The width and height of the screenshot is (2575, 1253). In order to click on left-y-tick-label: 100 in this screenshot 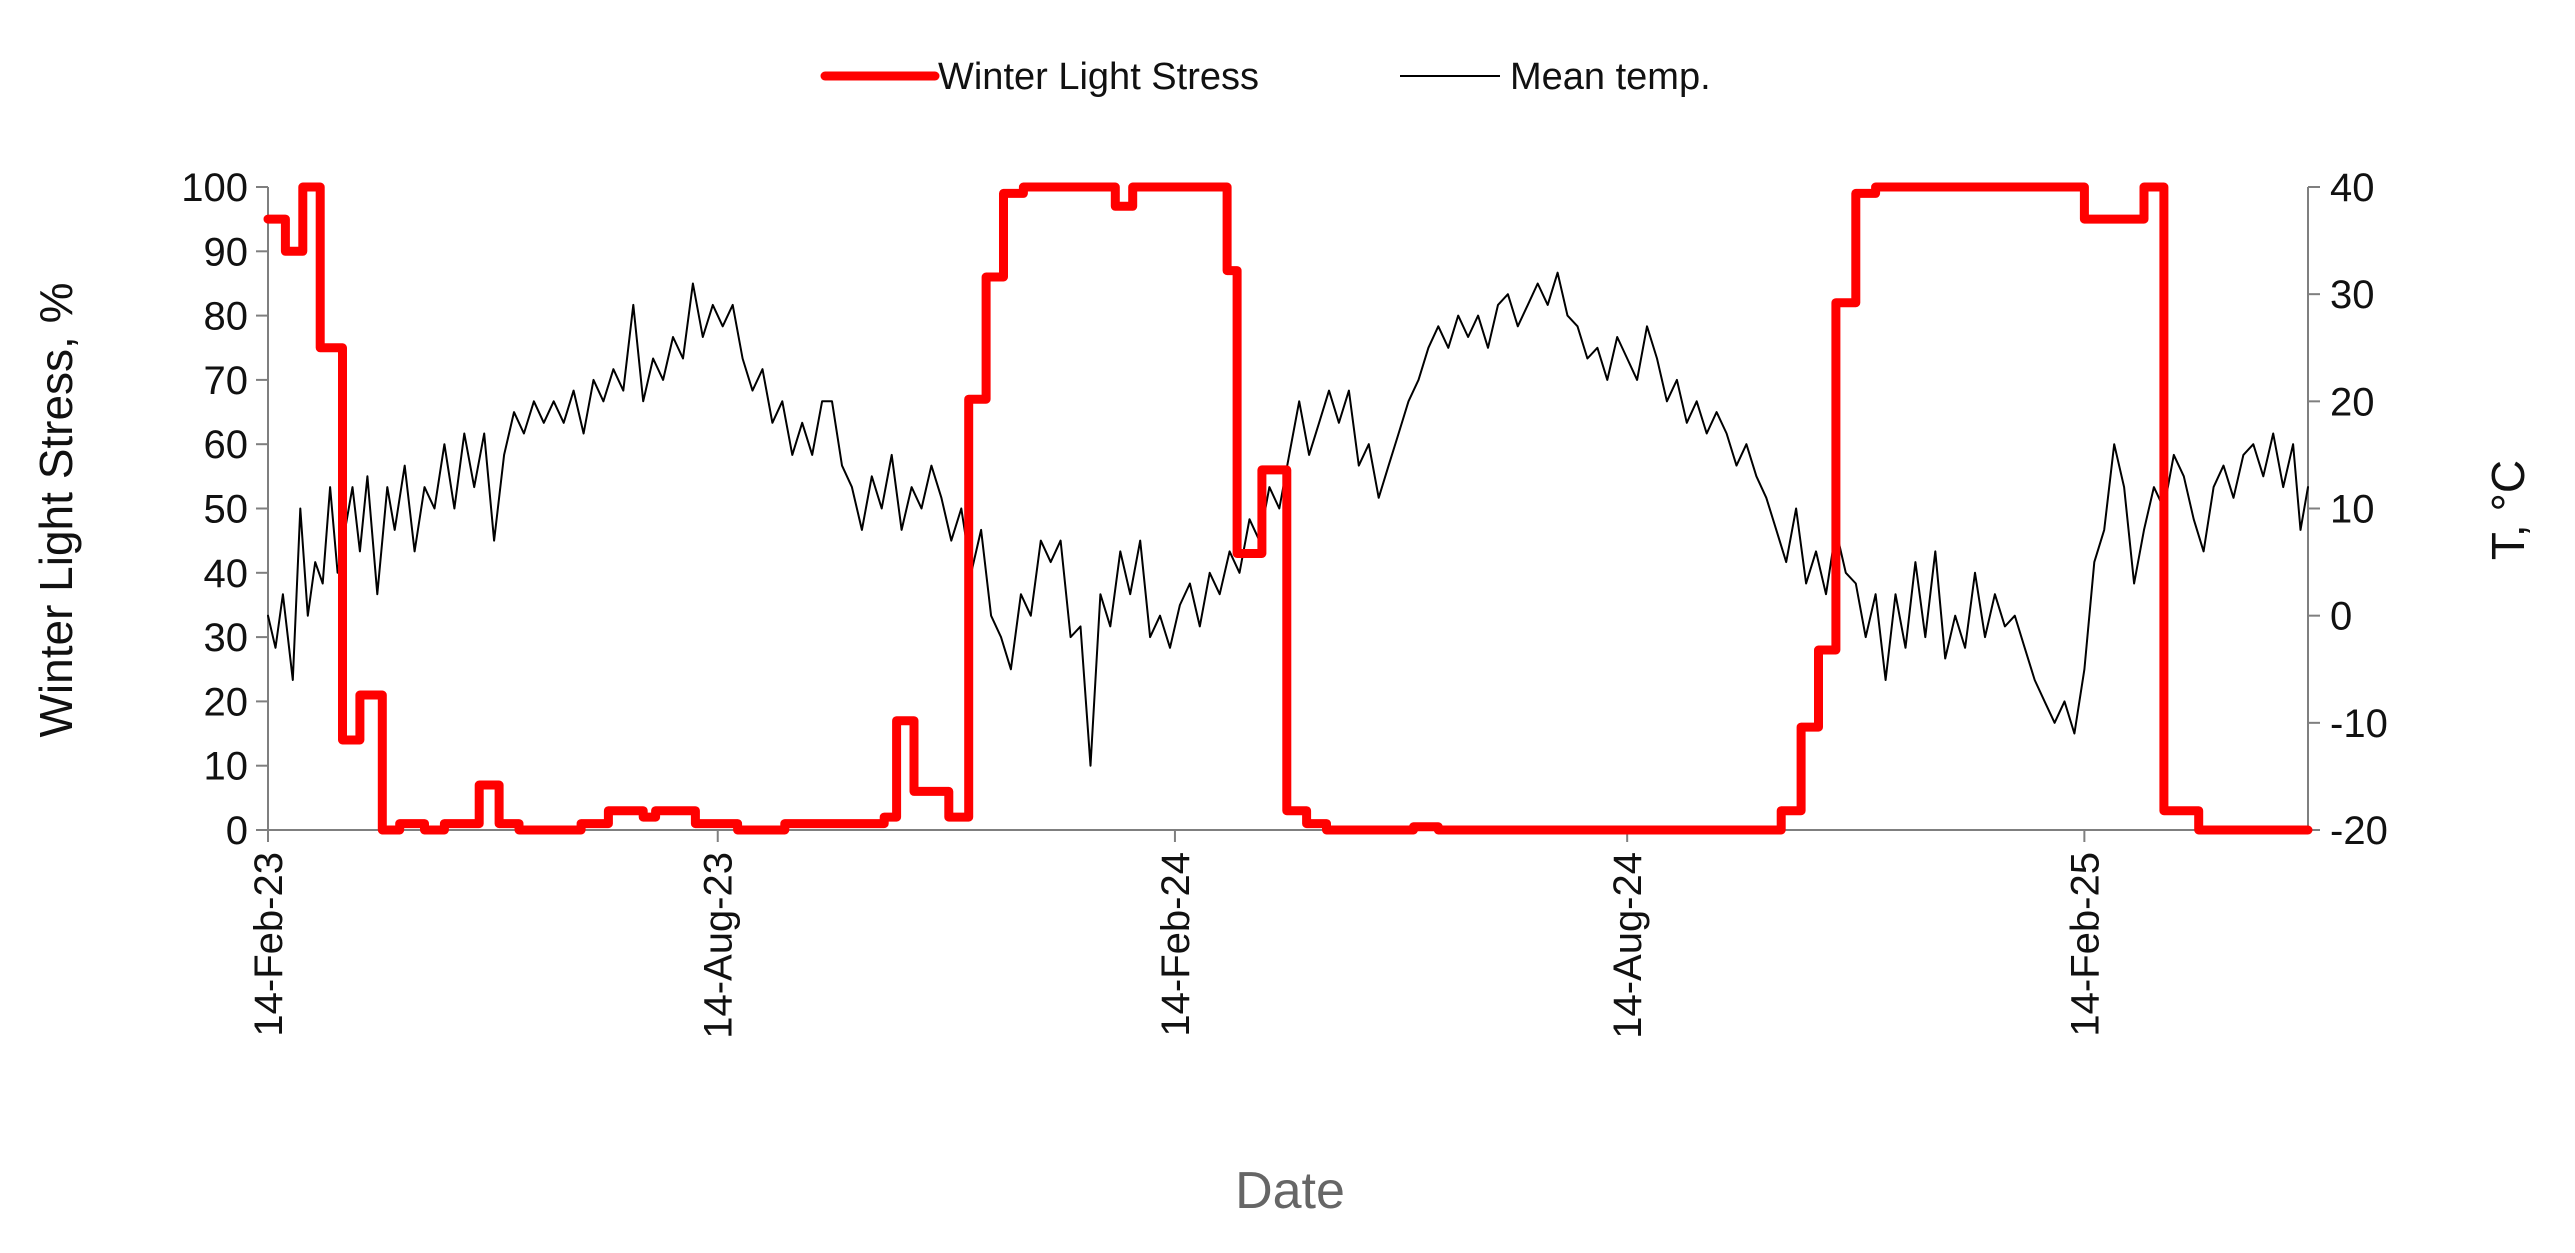, I will do `click(214, 188)`.